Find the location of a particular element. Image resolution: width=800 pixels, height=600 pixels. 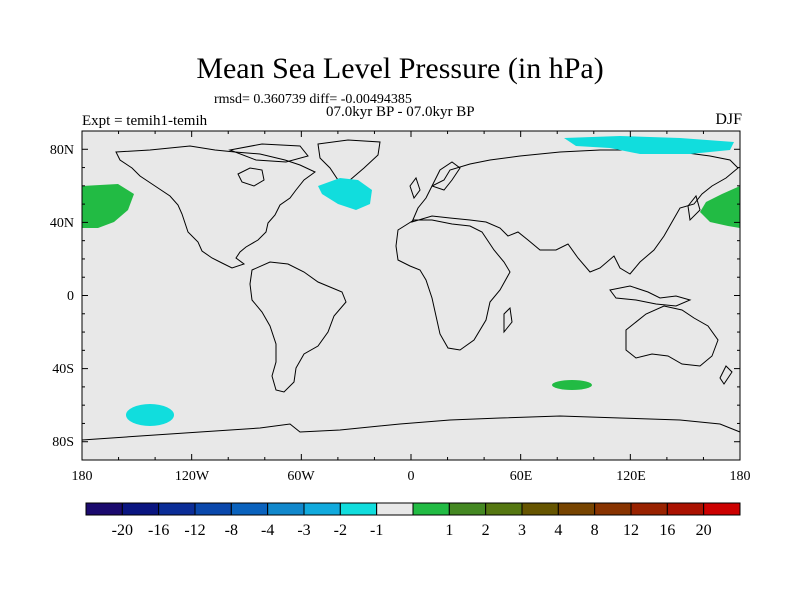

coast-arctic-islands is located at coordinates (268, 153).